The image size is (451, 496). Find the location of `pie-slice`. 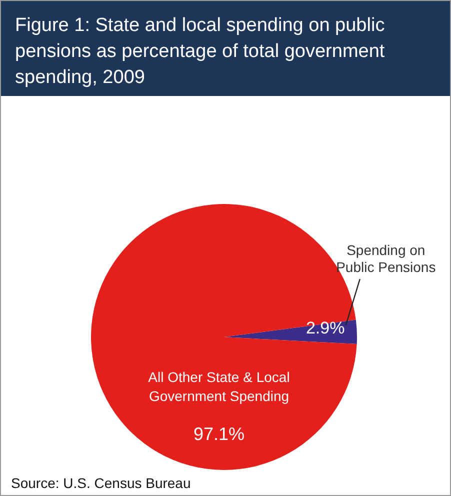

pie-slice is located at coordinates (290, 332).